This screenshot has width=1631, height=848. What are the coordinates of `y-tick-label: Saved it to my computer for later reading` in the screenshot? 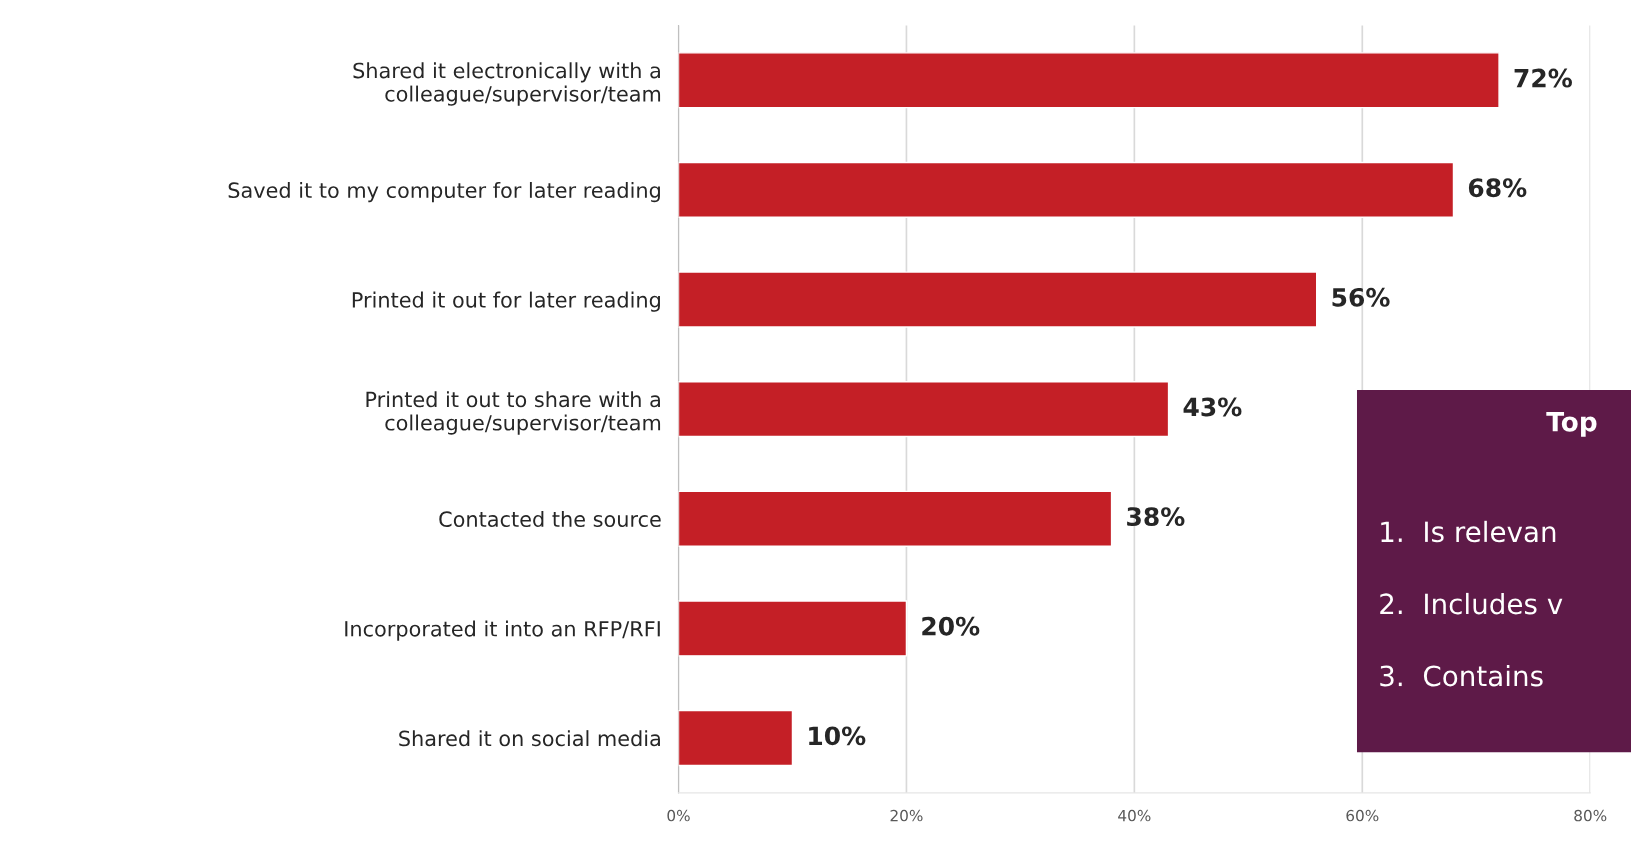 It's located at (444, 192).